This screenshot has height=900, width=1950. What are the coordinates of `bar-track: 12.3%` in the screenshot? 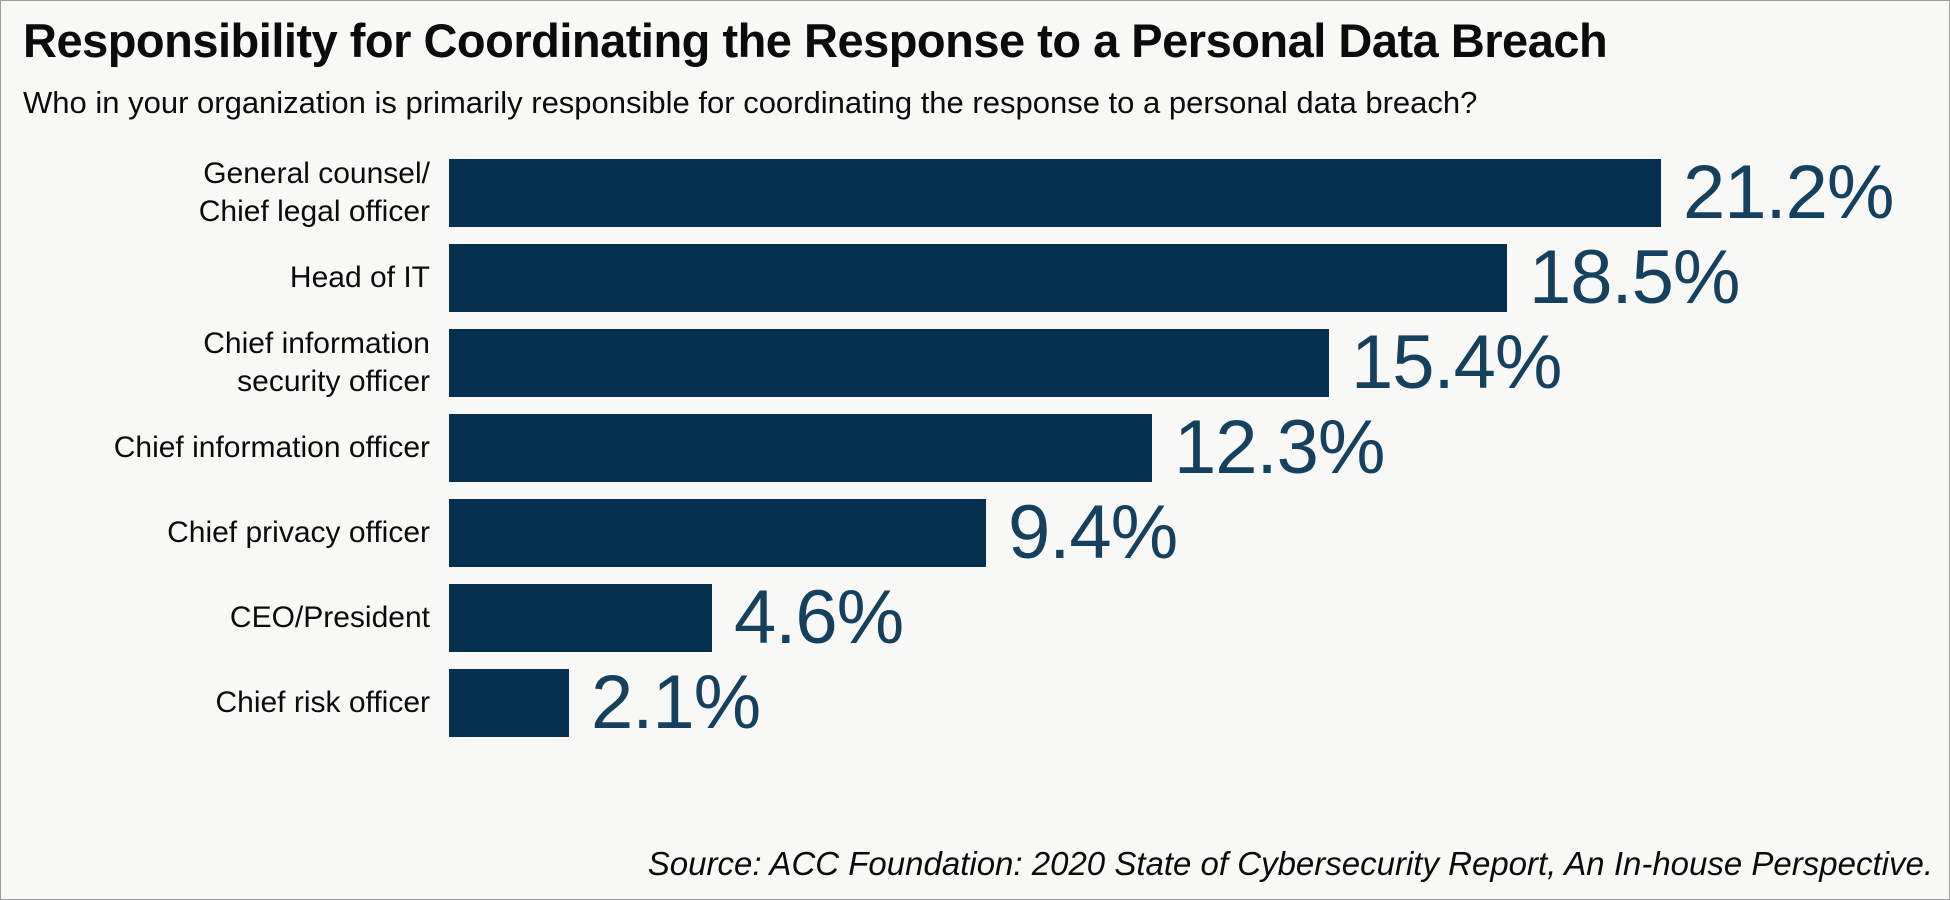 It's located at (1199, 447).